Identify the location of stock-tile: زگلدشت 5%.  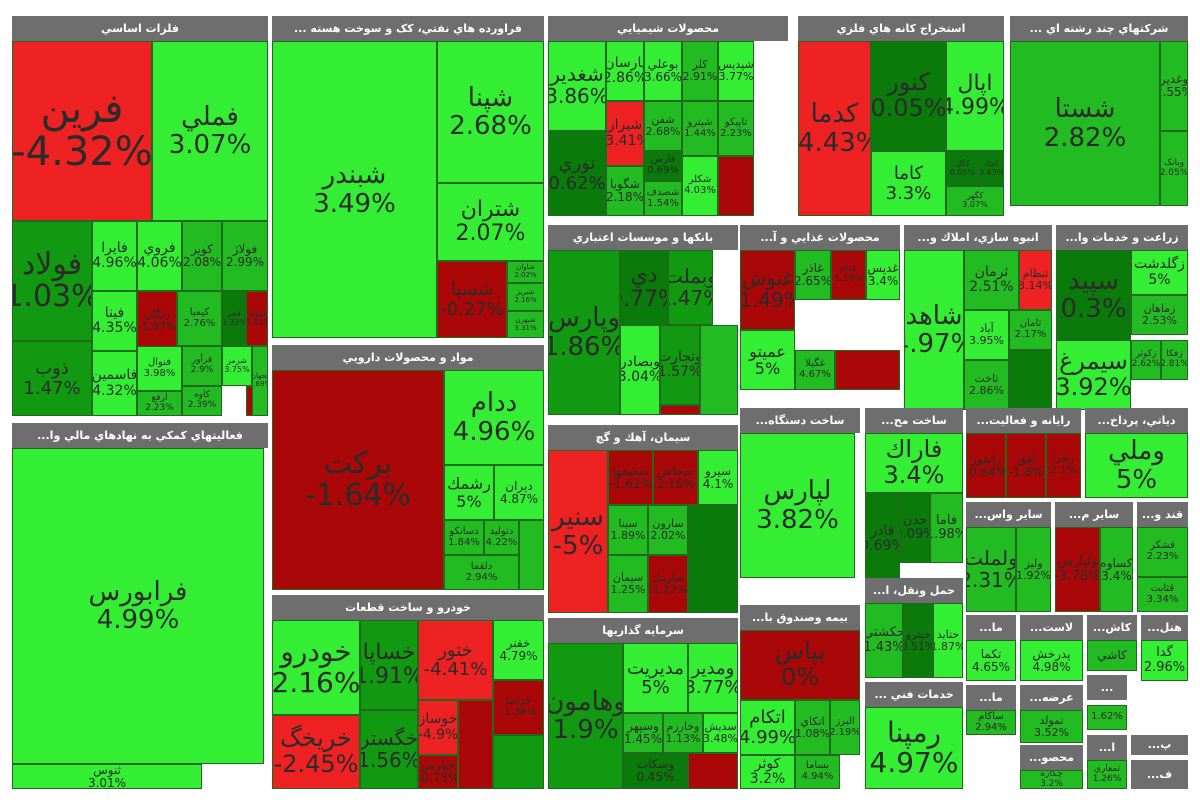
(1159, 272).